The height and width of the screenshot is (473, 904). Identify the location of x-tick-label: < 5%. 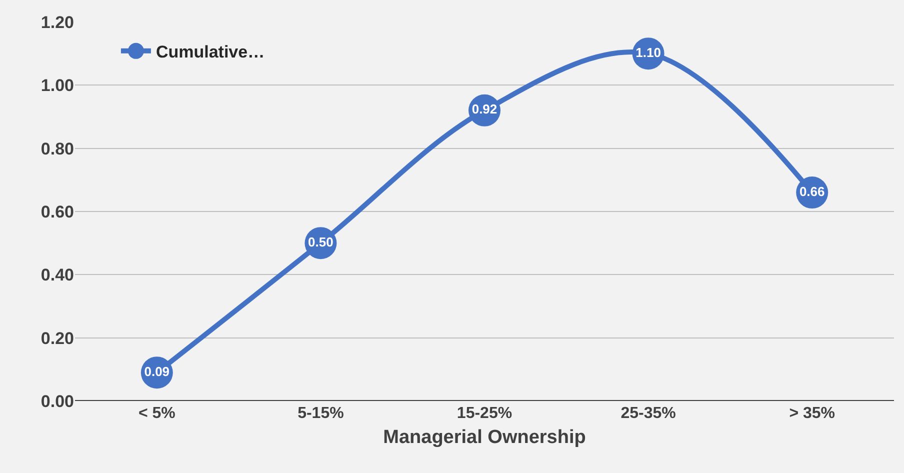
(157, 413).